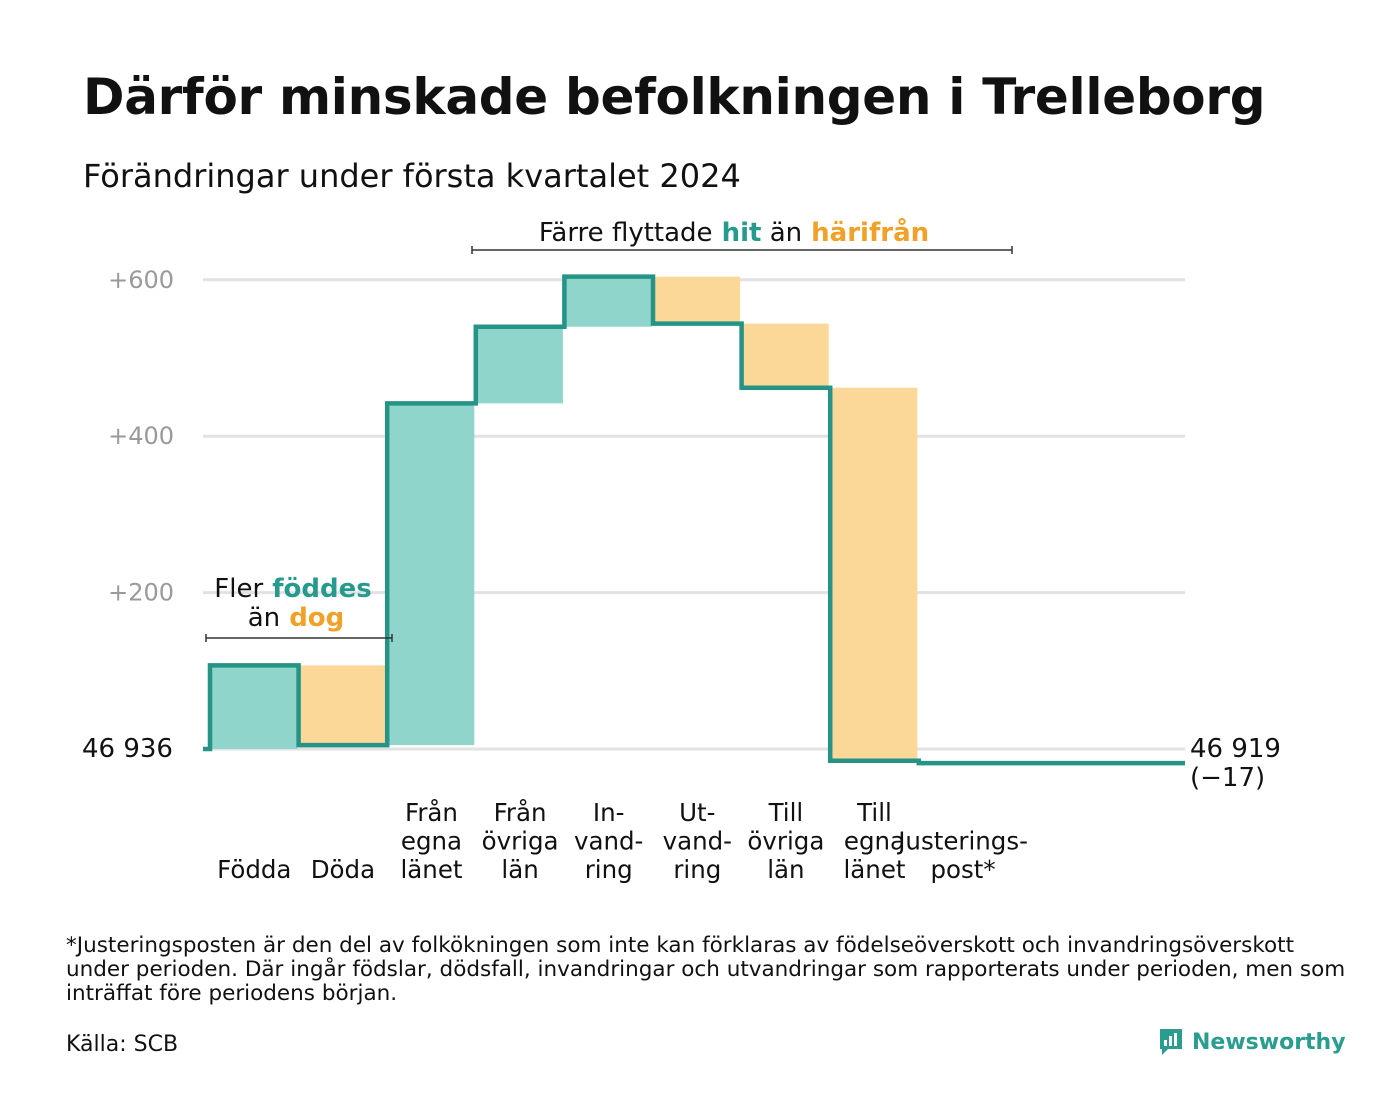 This screenshot has width=1400, height=1120. I want to click on chart-subtitle: Förändringar under första kvartalet 2024, so click(412, 176).